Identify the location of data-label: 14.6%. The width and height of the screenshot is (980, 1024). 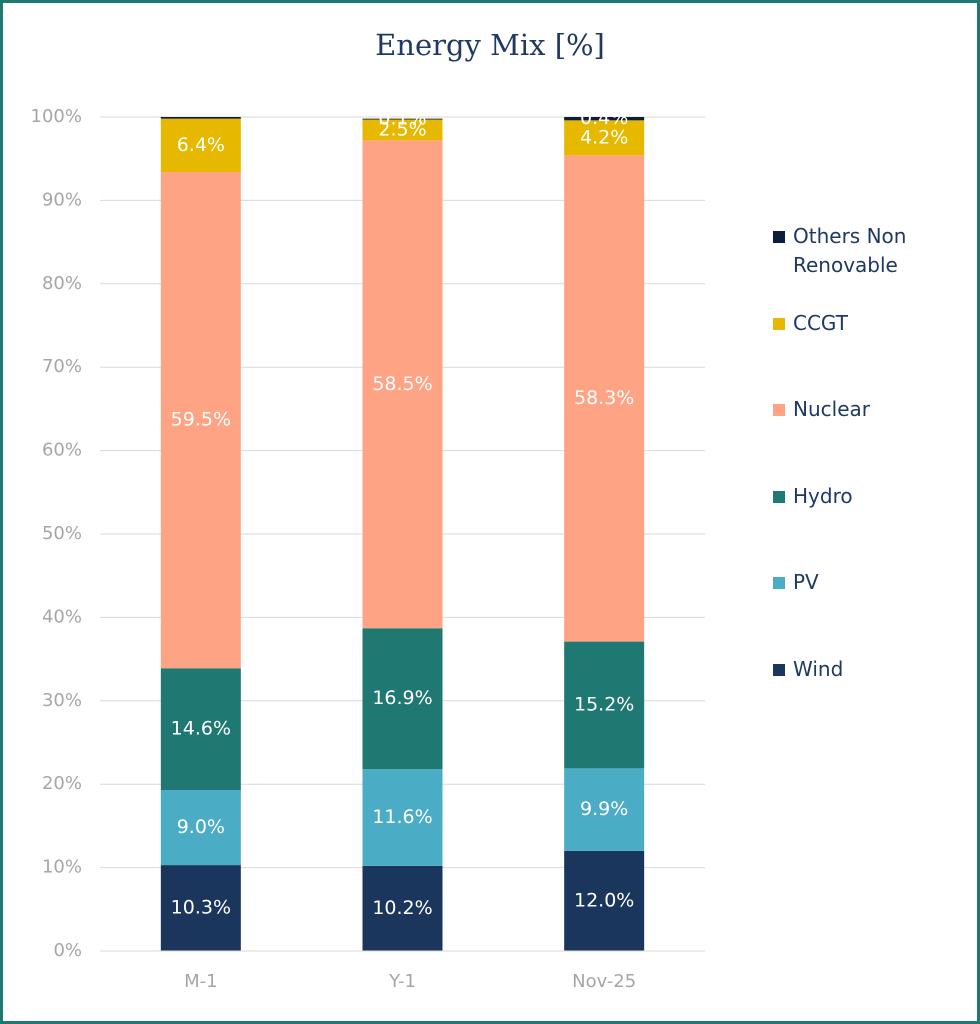
(201, 729).